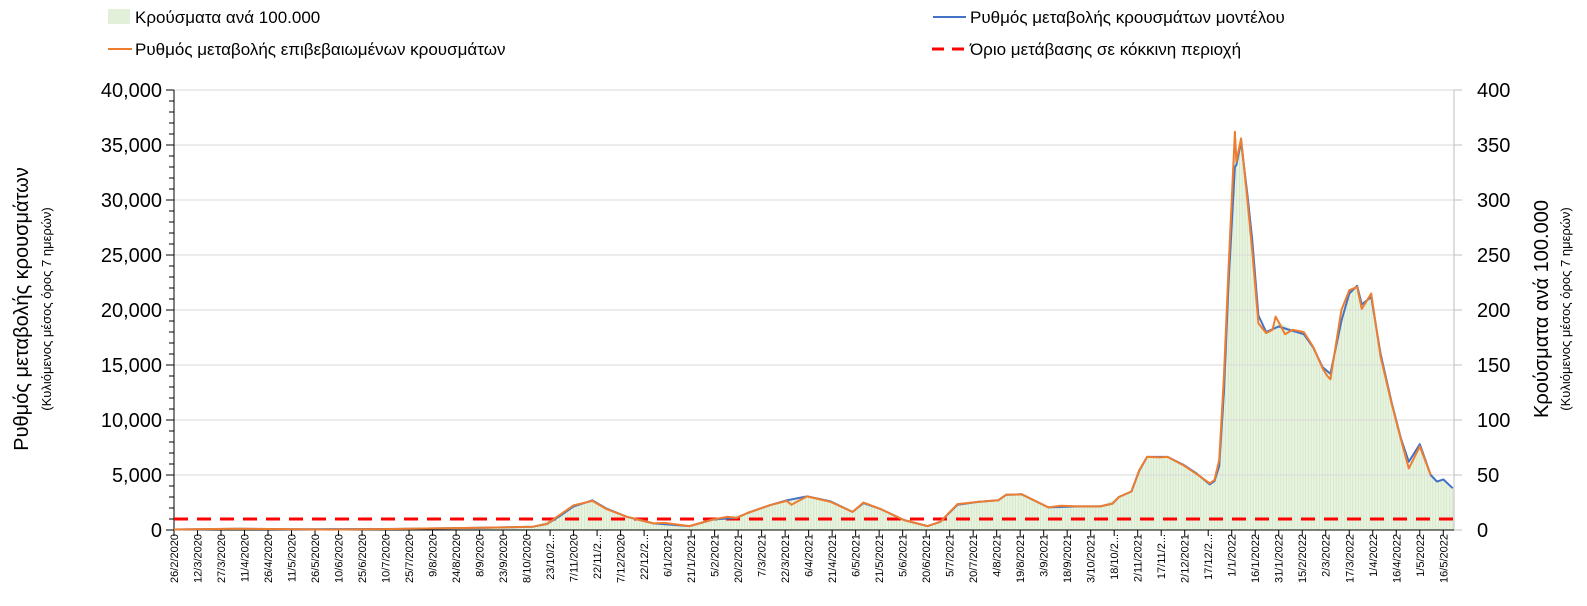  Describe the element at coordinates (131, 201) in the screenshot. I see `left-tick-label: 30,000` at that location.